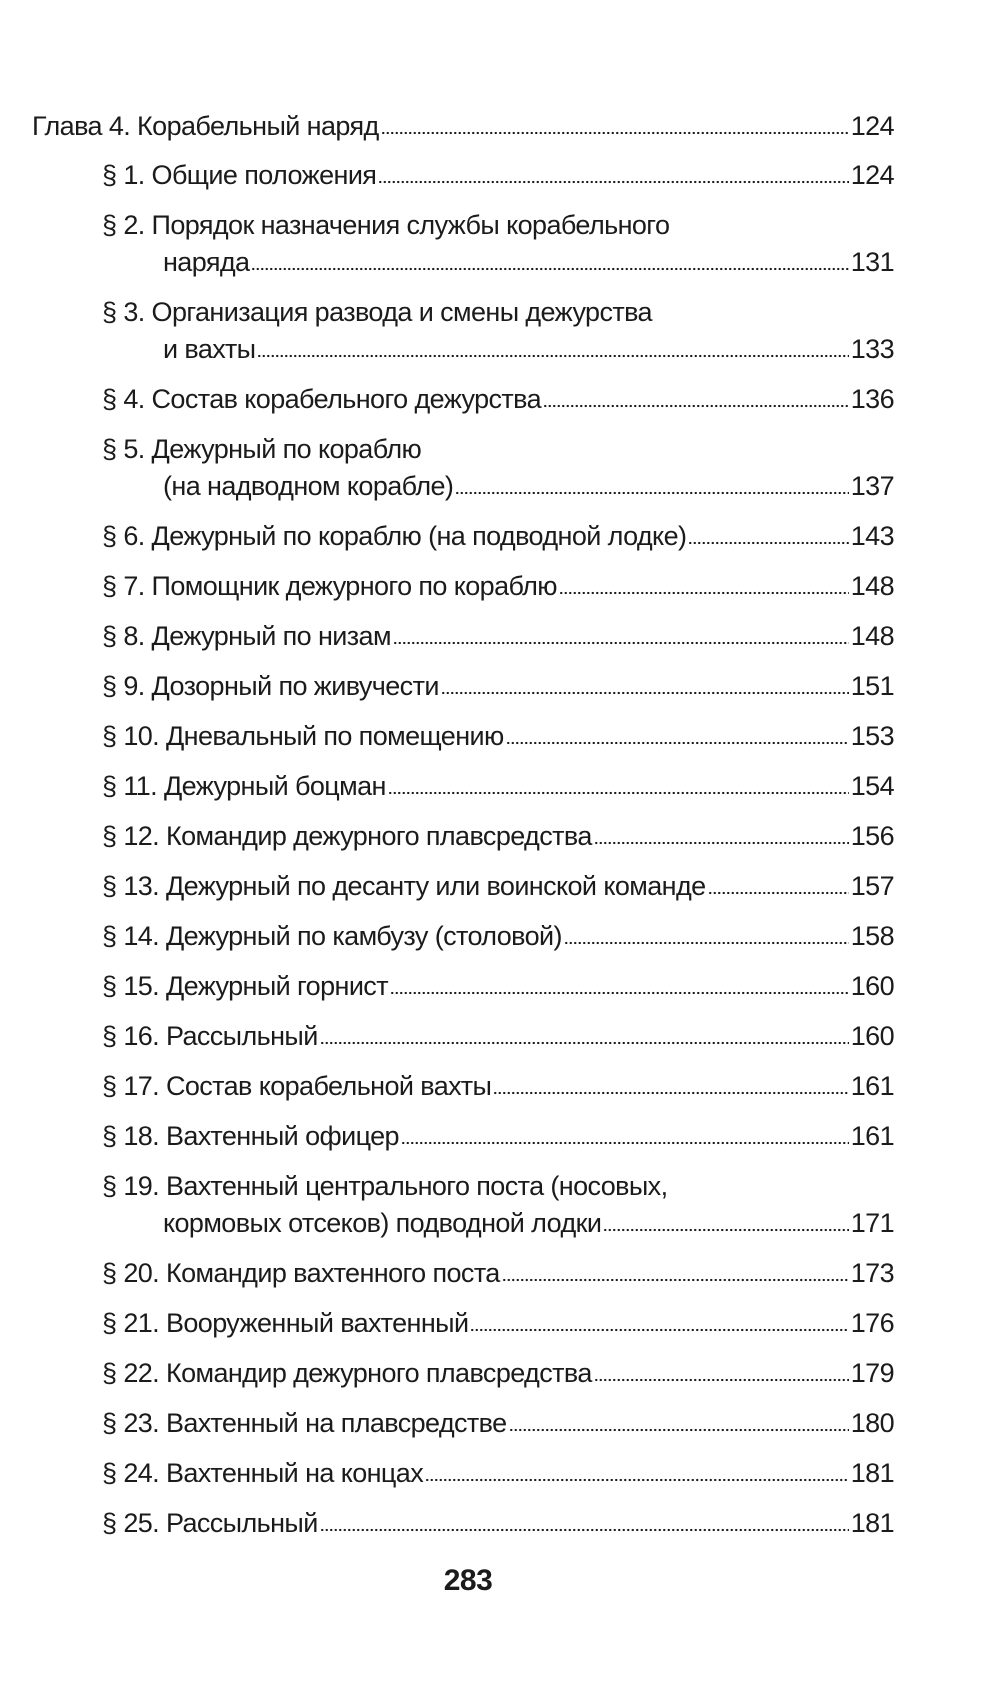  What do you see at coordinates (872, 349) in the screenshot?
I see `toc-entry-page: 133` at bounding box center [872, 349].